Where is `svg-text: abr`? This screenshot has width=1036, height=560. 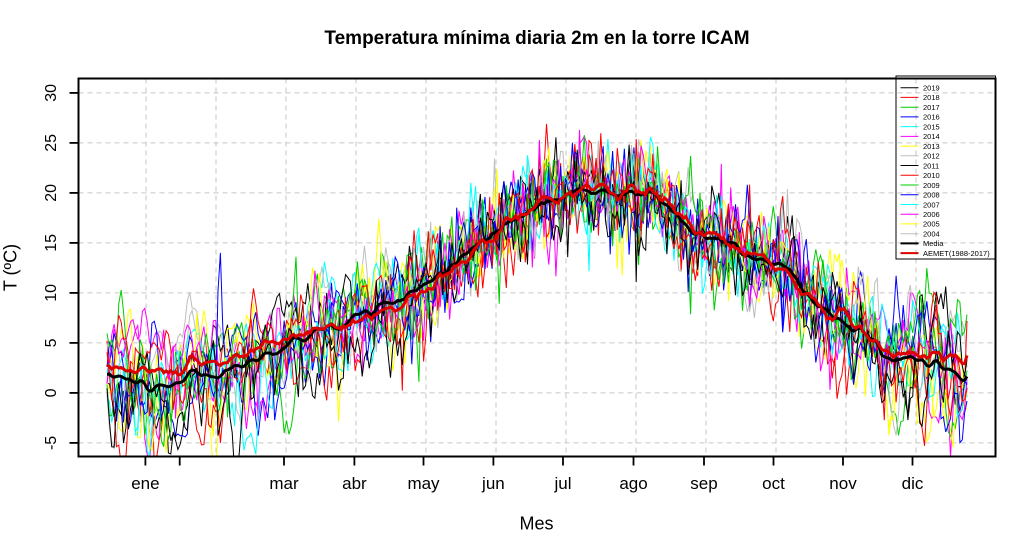
svg-text: abr is located at coordinates (354, 483).